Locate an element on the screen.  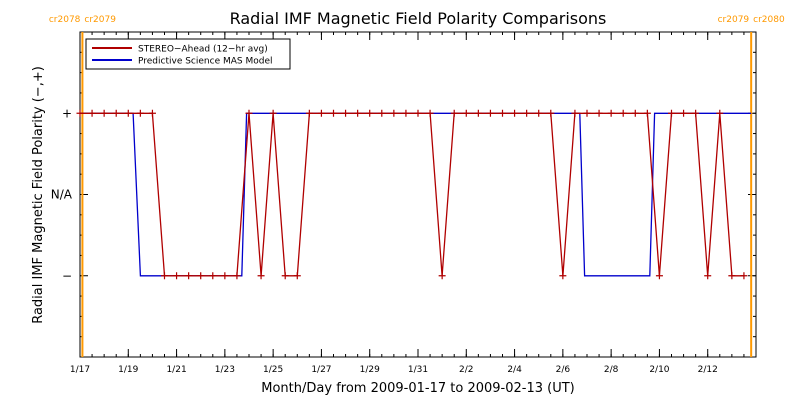
x-tick-label: 2/4 is located at coordinates (514, 370).